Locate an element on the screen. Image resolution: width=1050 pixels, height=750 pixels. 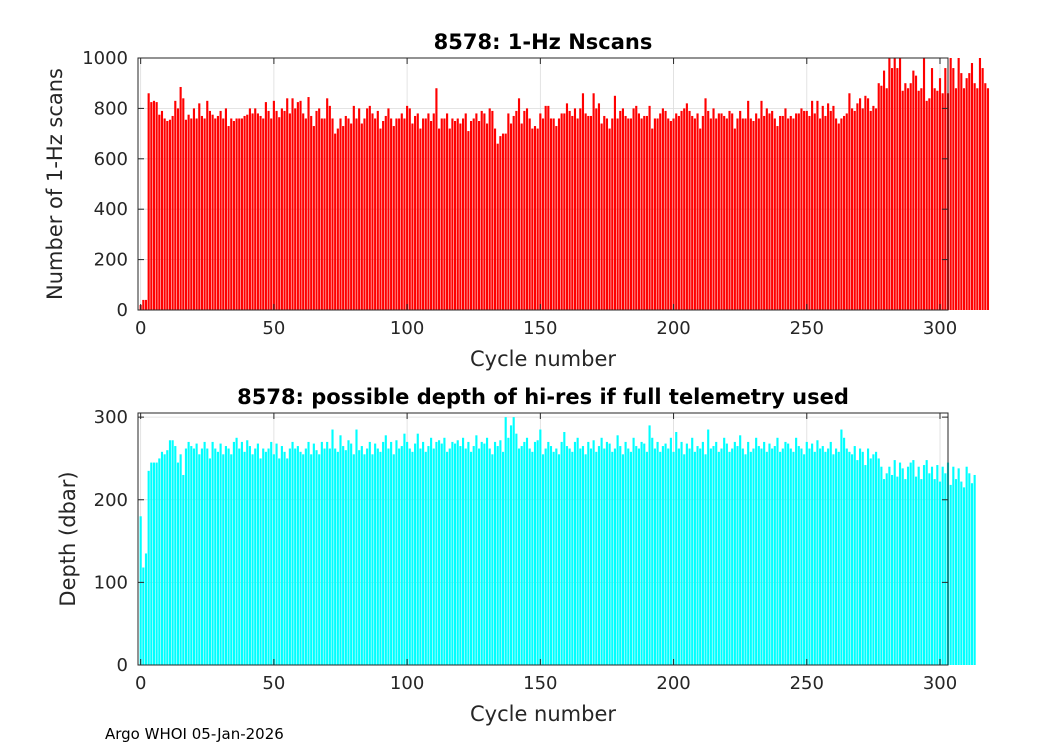
footer-label: Argo WHOI 05-Jan-2026 is located at coordinates (194, 734).